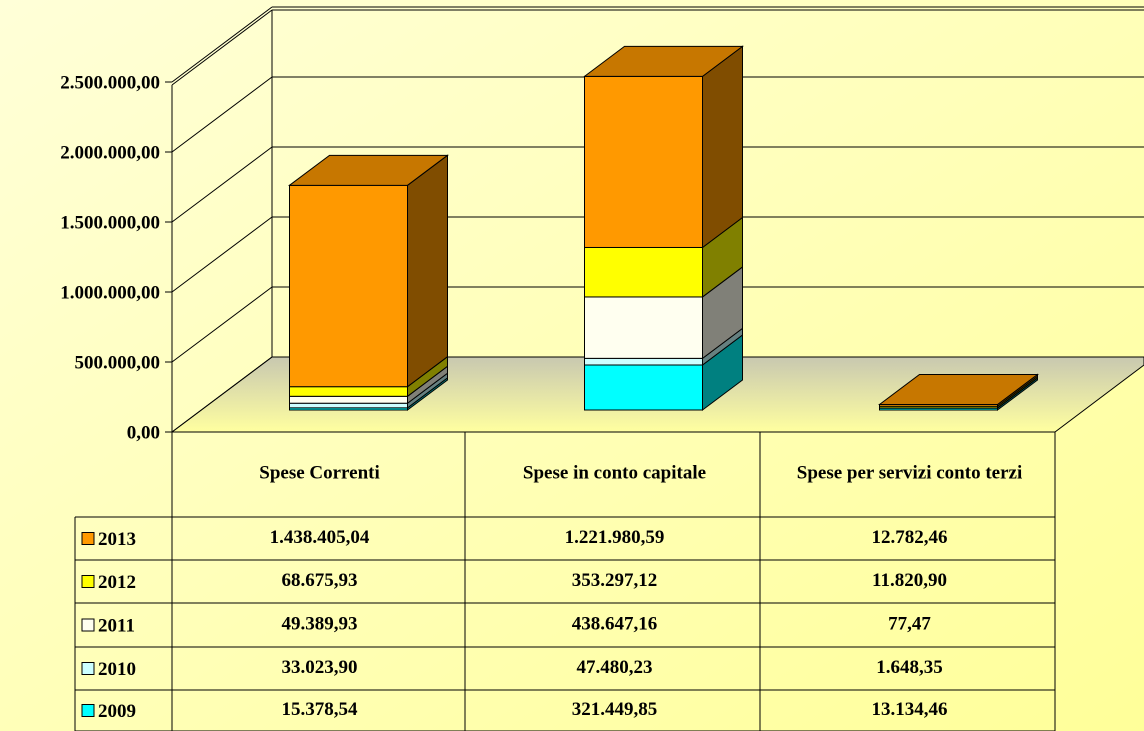 Image resolution: width=1144 pixels, height=731 pixels. I want to click on table-value: 15.378,54, so click(320, 709).